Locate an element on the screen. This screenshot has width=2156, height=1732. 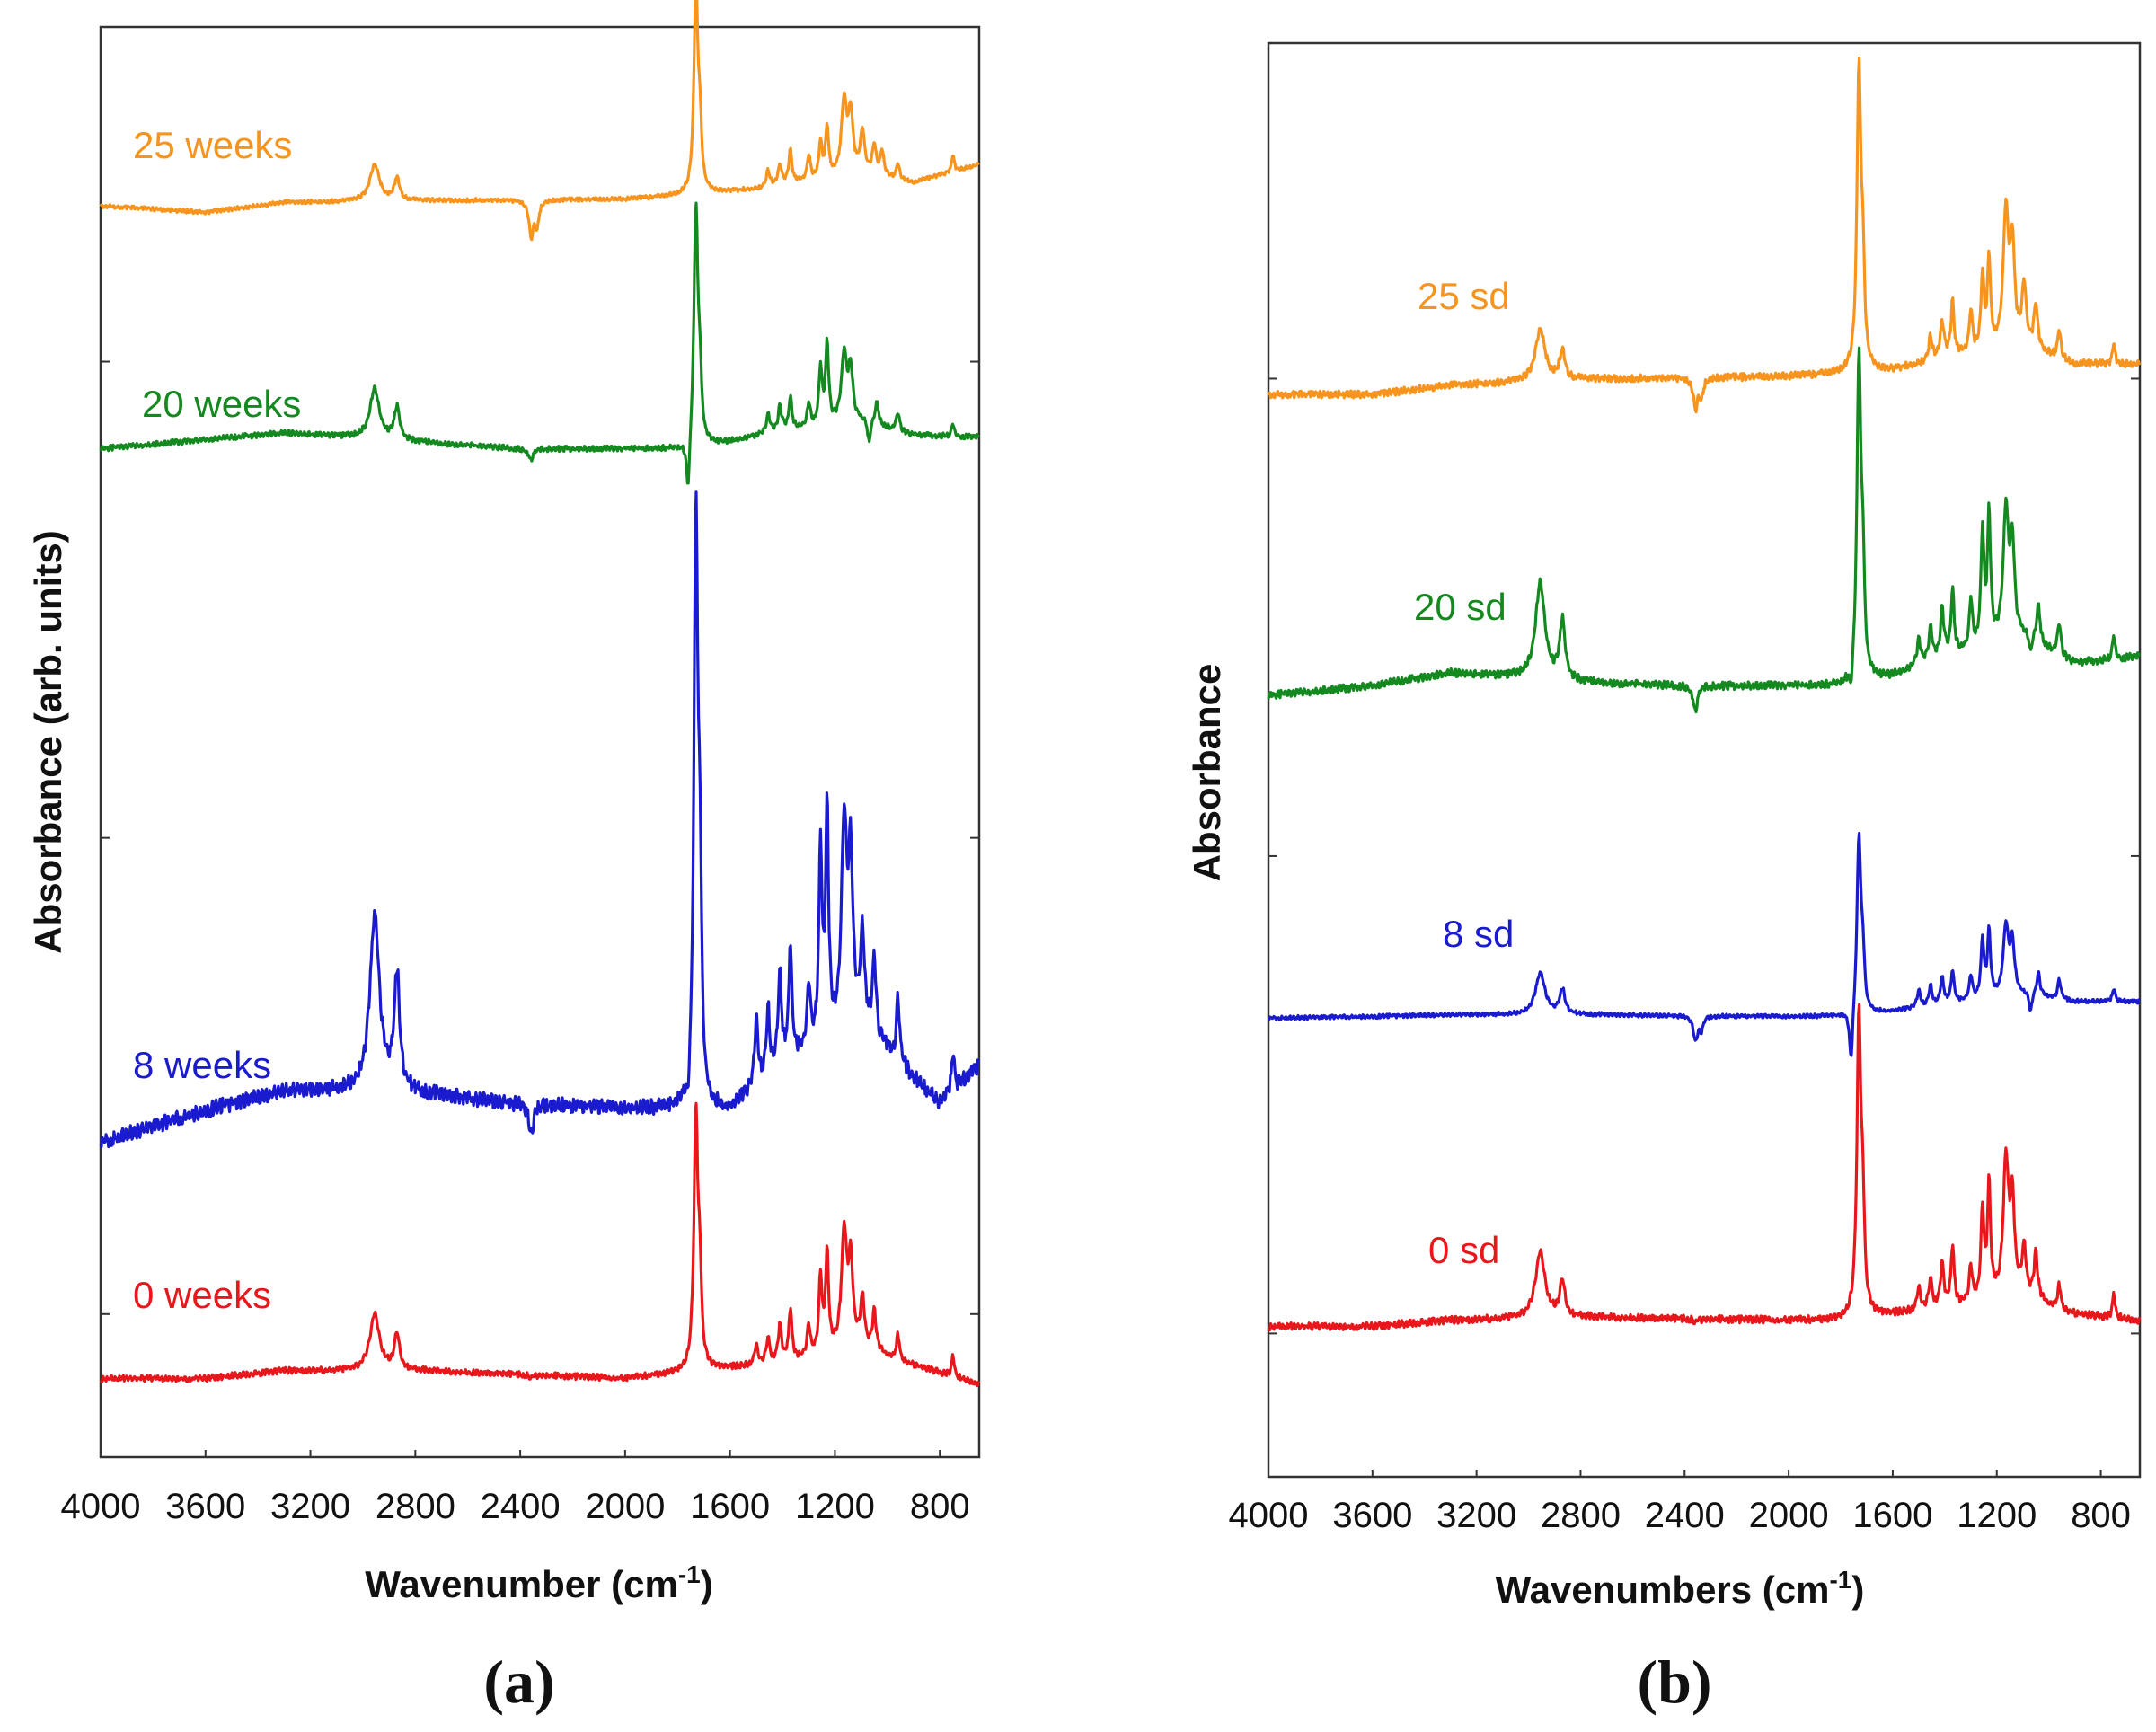
panel-b-label: (b) is located at coordinates (1674, 1682).